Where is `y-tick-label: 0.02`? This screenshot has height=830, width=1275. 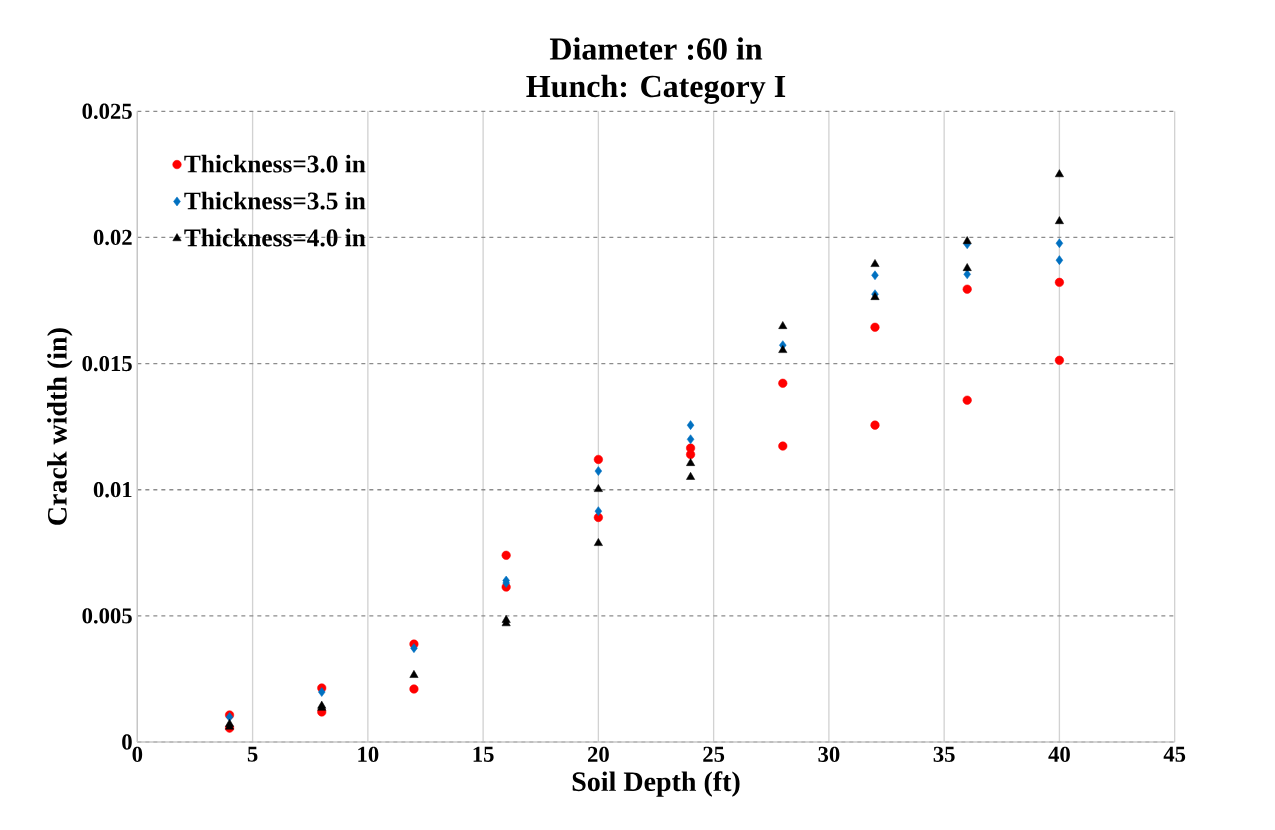 y-tick-label: 0.02 is located at coordinates (112, 237).